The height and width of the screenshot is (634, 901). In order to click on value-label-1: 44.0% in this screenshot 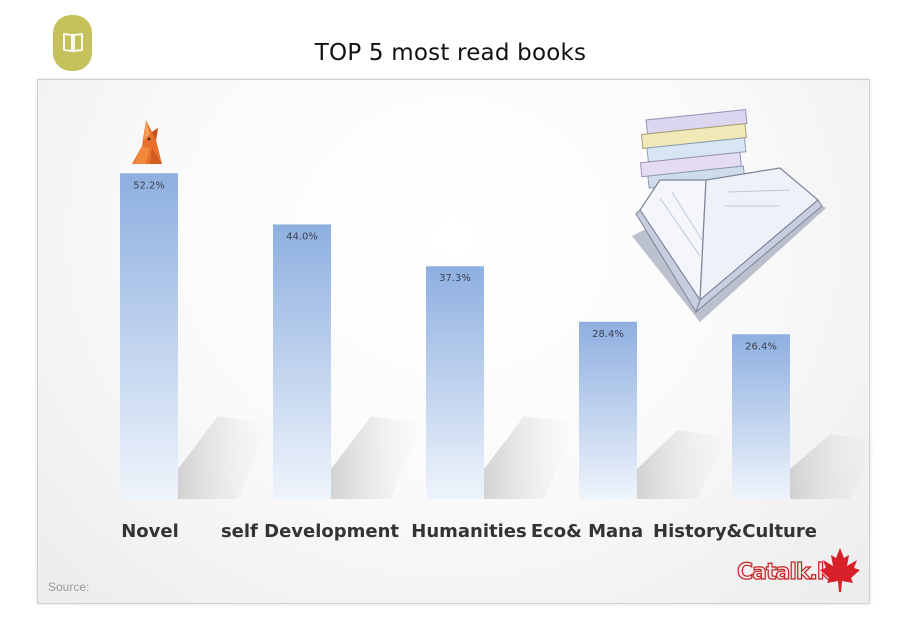, I will do `click(302, 236)`.